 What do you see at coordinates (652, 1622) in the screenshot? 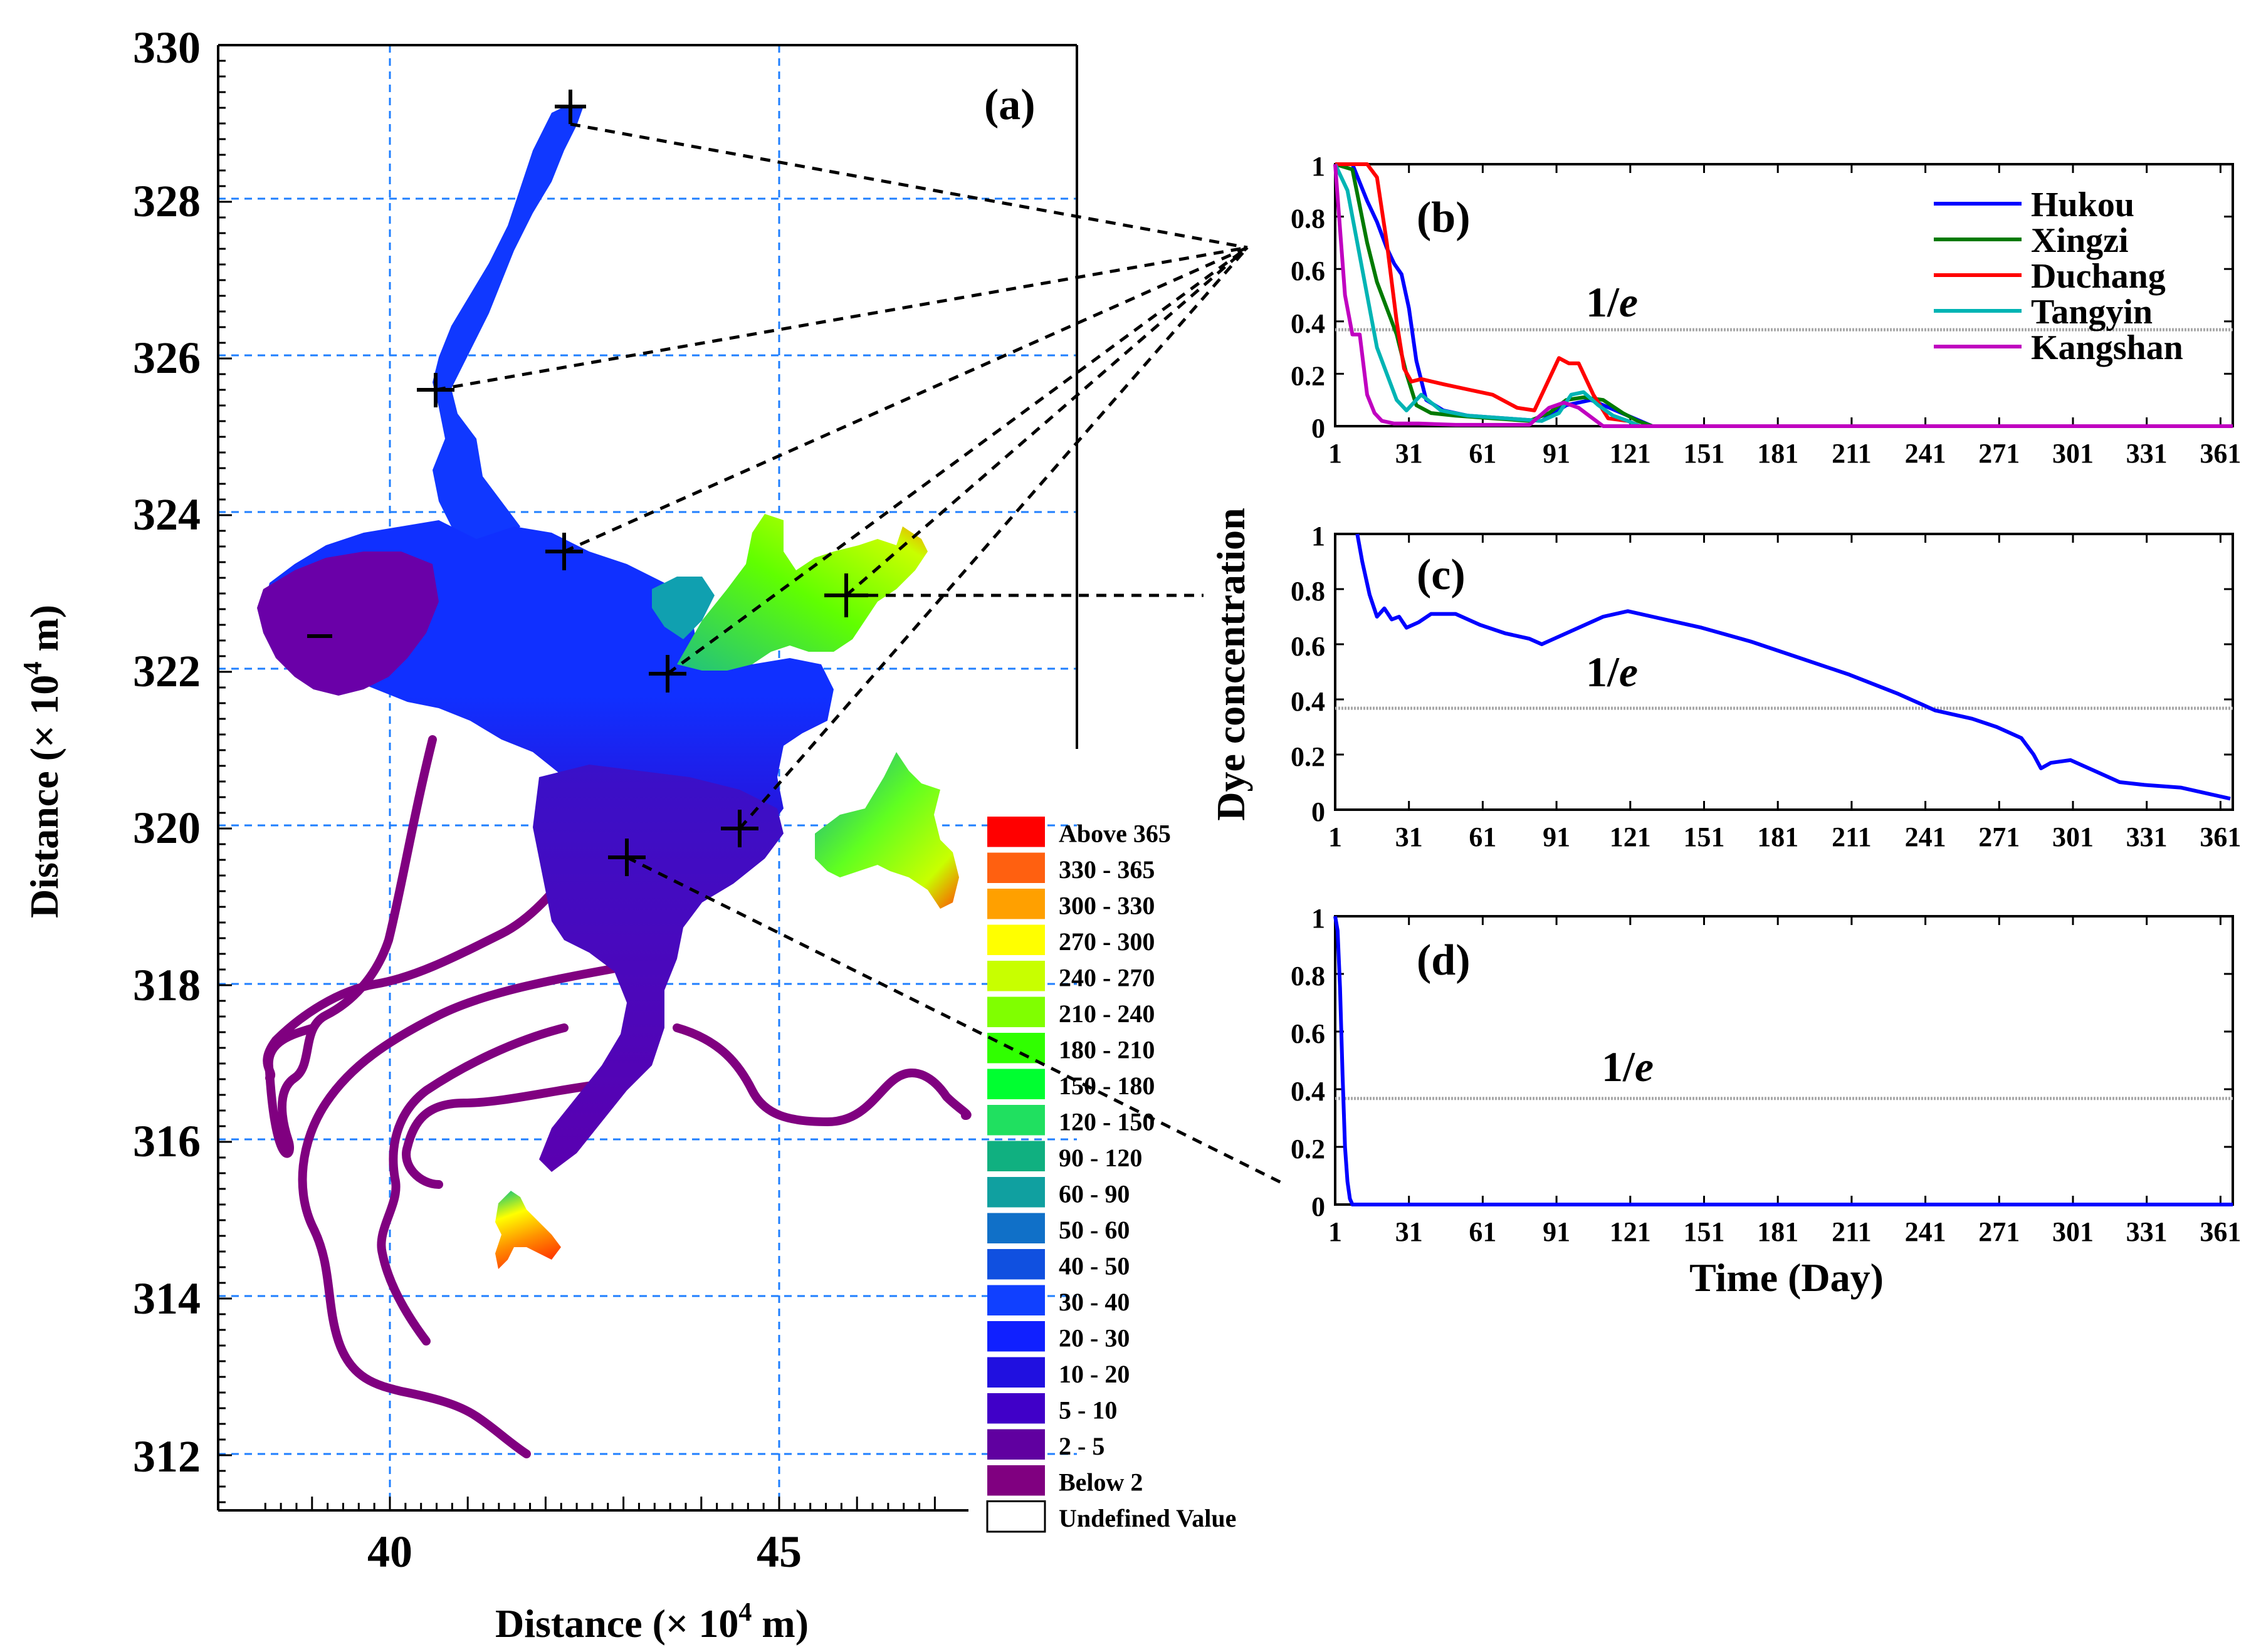
I see `map-x-axis-label: Distance (× 104 m)` at bounding box center [652, 1622].